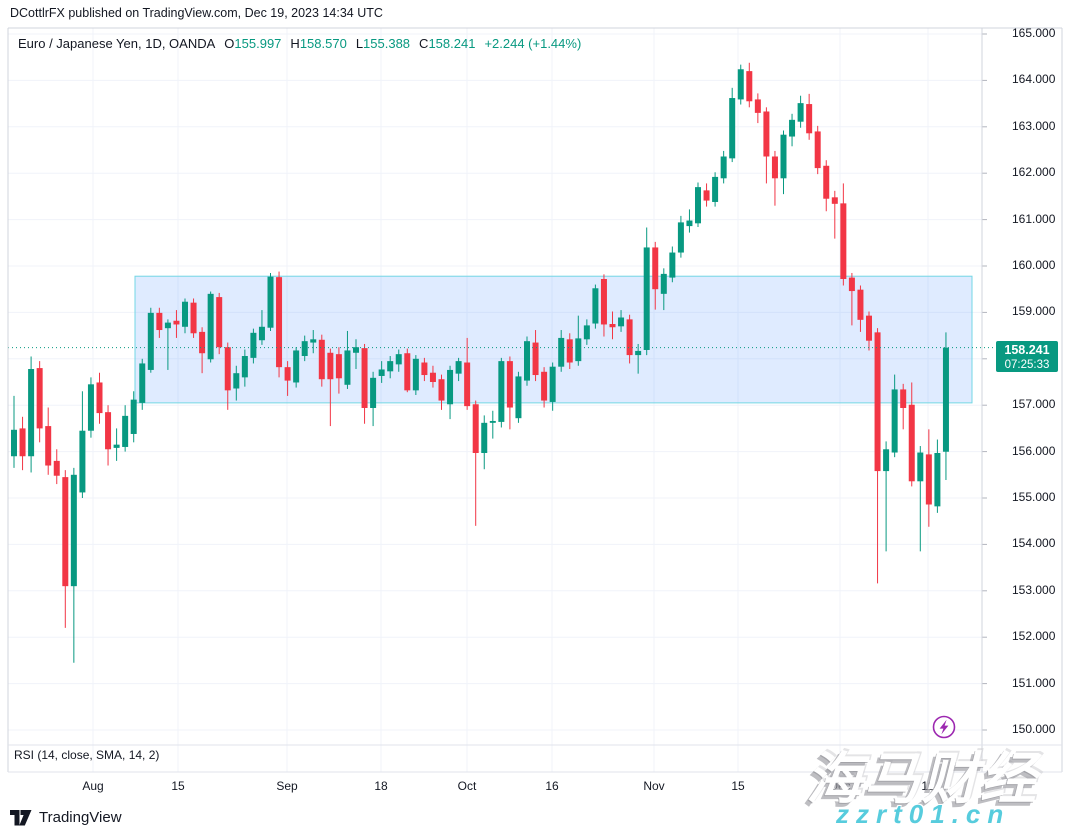  What do you see at coordinates (922, 778) in the screenshot?
I see `watermark-chinese: 海马财经` at bounding box center [922, 778].